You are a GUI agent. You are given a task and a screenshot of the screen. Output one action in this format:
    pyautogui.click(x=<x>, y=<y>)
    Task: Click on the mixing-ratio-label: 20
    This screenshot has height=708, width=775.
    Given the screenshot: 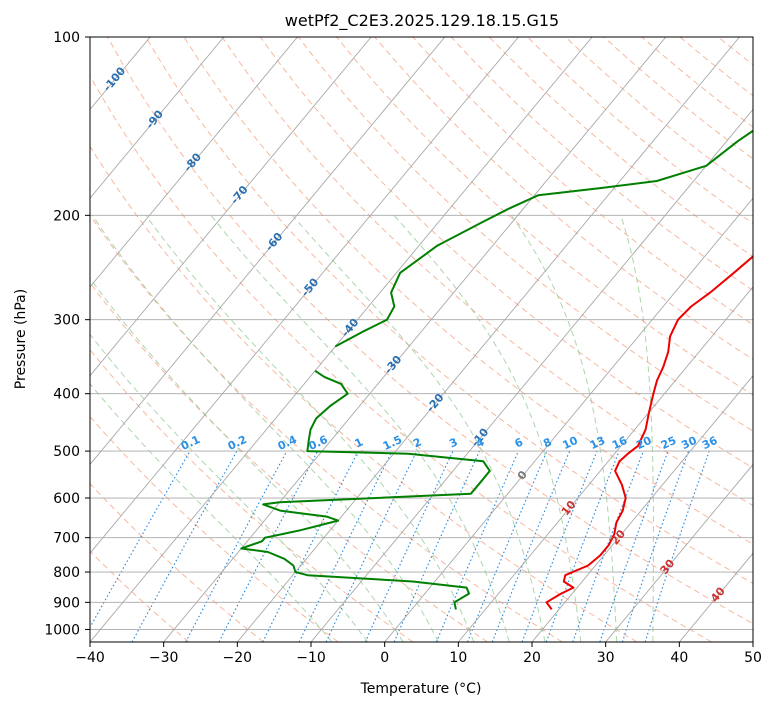 What is the action you would take?
    pyautogui.click(x=644, y=443)
    